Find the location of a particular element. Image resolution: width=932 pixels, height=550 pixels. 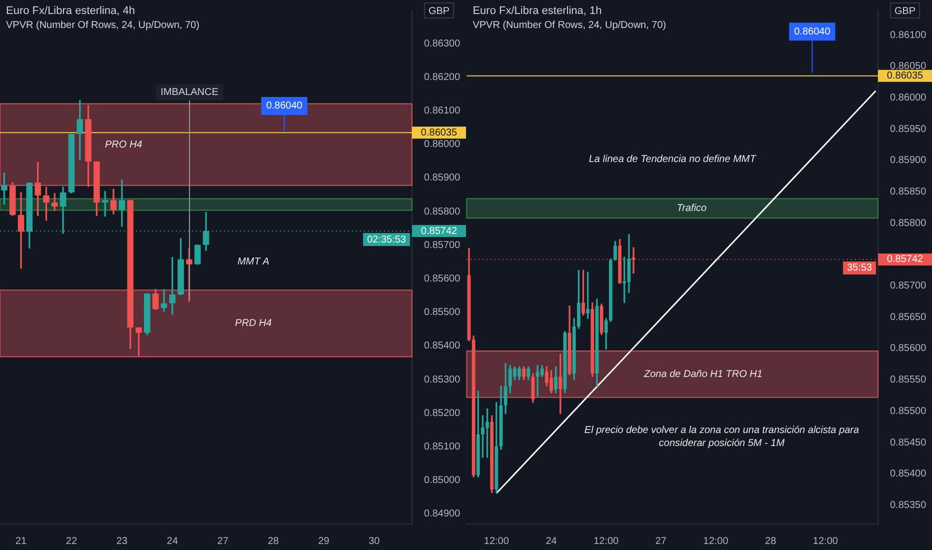

y-tick-label: 0.85650 is located at coordinates (908, 317).